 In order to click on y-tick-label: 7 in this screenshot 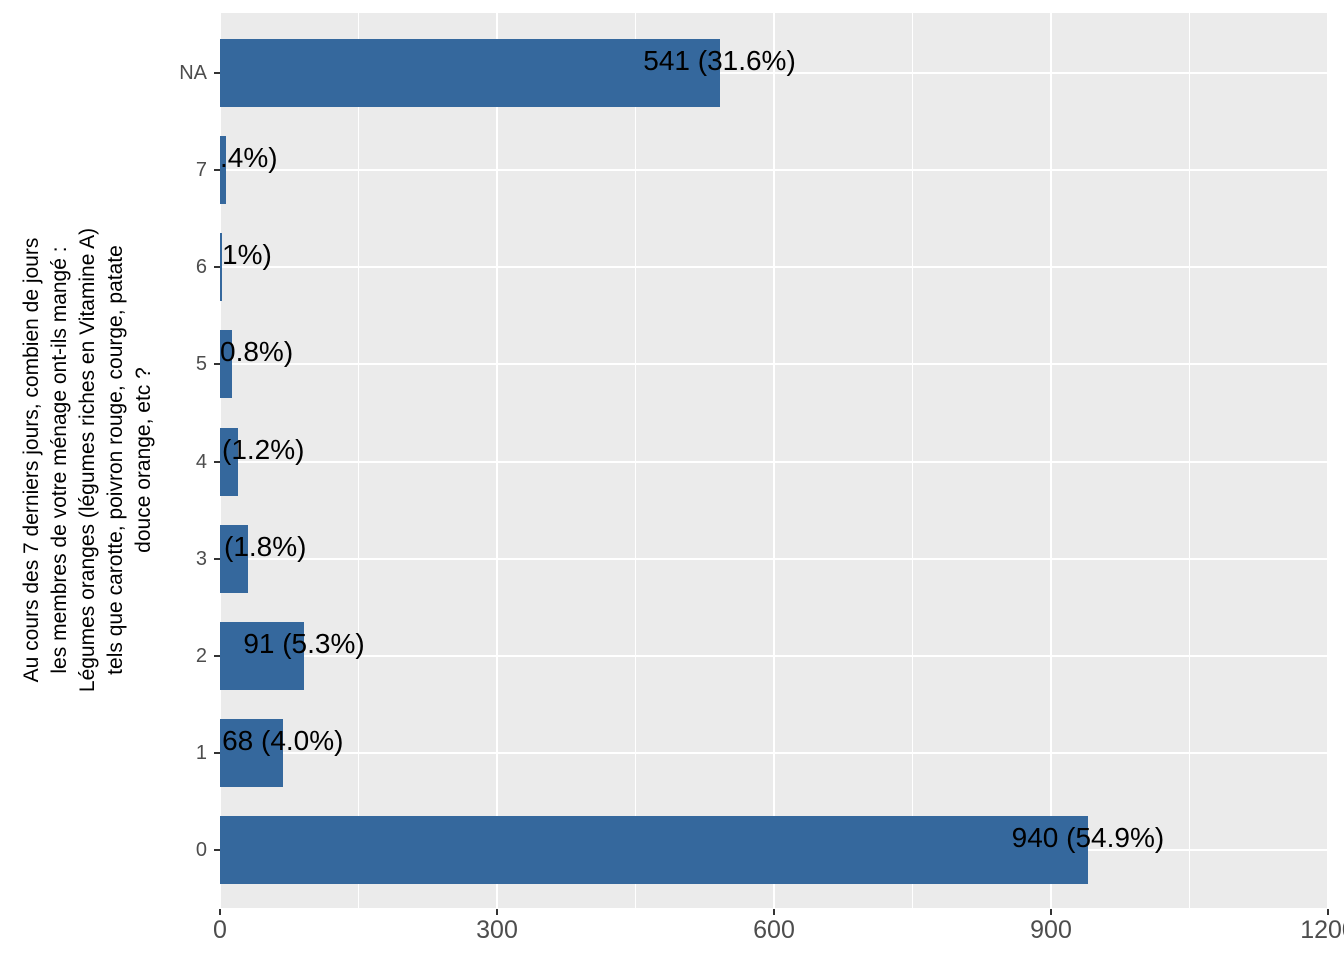, I will do `click(201, 170)`.